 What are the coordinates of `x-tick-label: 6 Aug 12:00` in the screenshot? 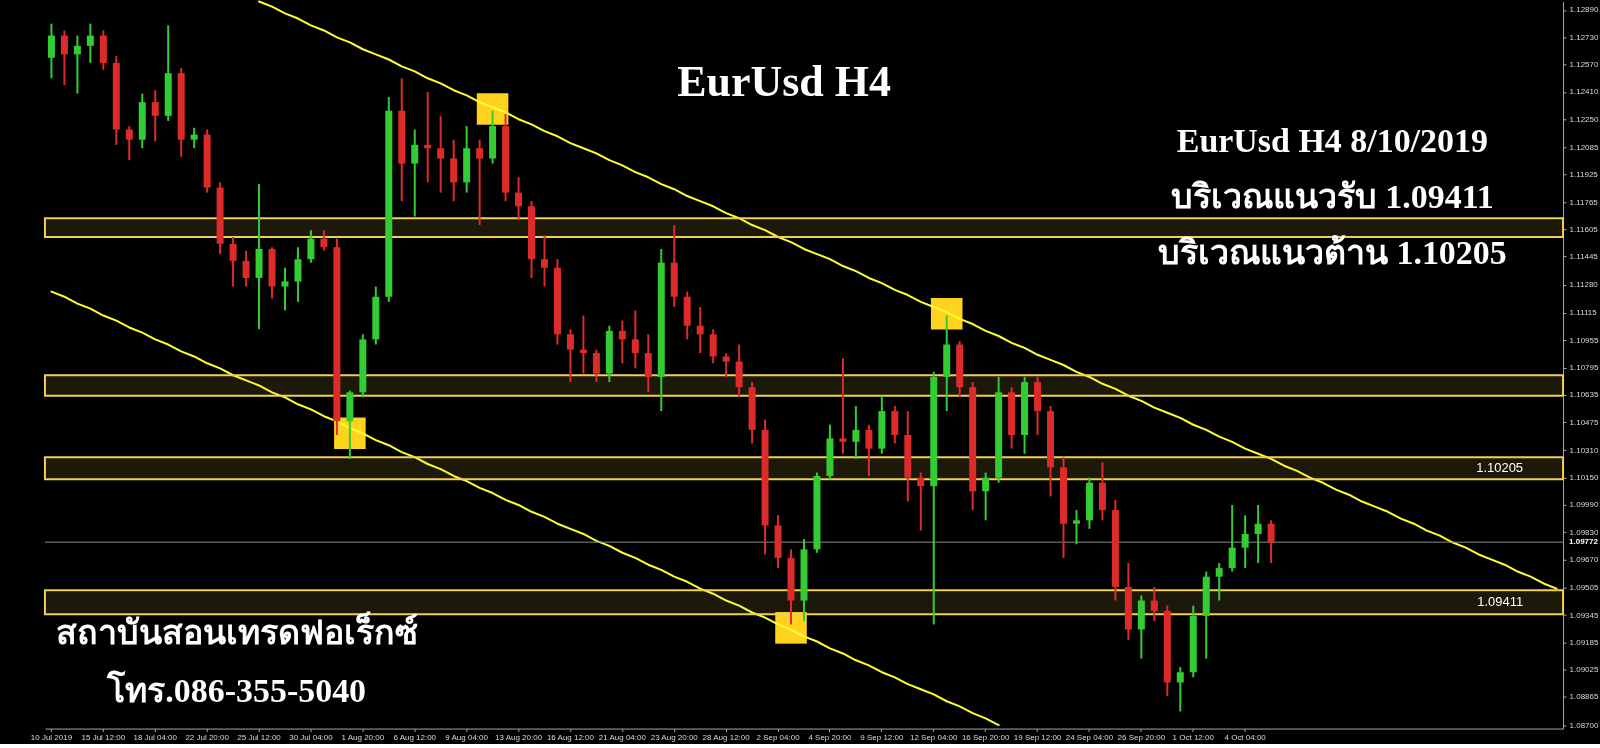 It's located at (415, 738).